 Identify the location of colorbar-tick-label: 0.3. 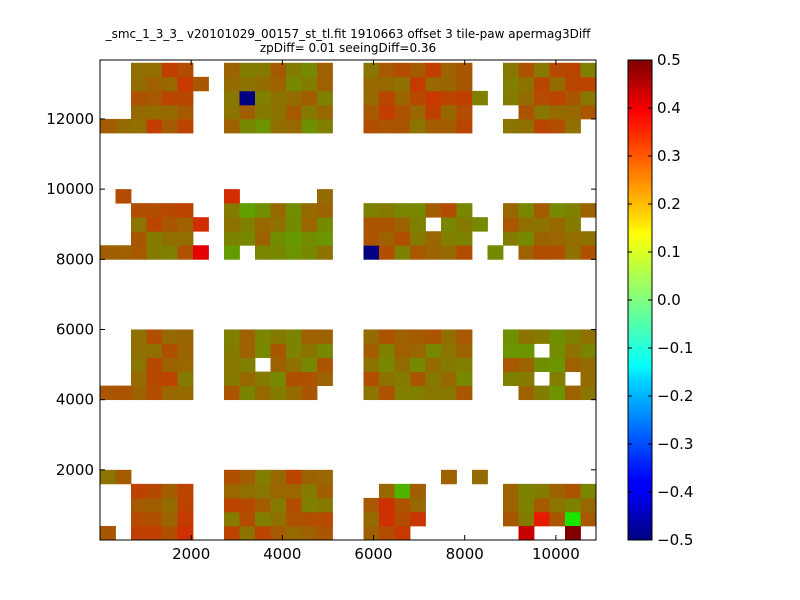
(669, 156).